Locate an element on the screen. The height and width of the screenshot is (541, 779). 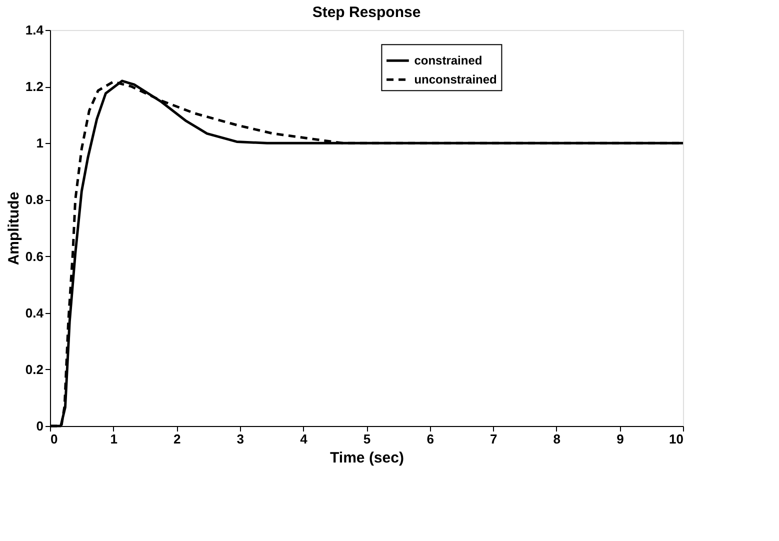
x-tick-label: 9 is located at coordinates (620, 439).